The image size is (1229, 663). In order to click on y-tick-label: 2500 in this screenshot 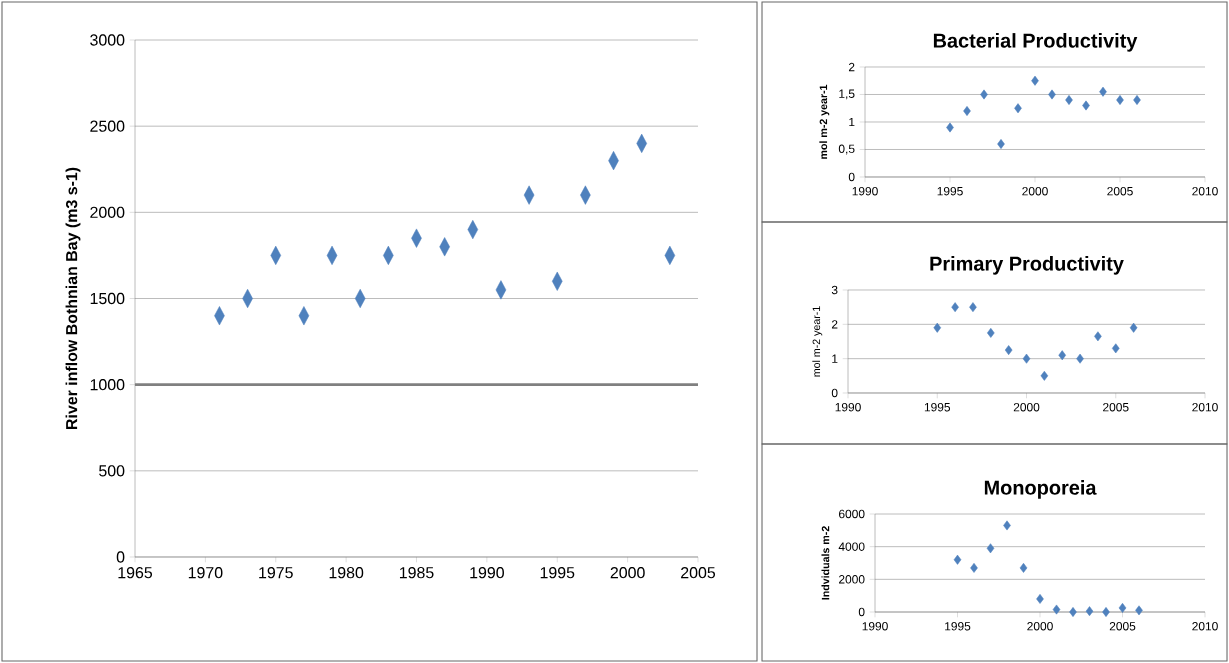, I will do `click(107, 126)`.